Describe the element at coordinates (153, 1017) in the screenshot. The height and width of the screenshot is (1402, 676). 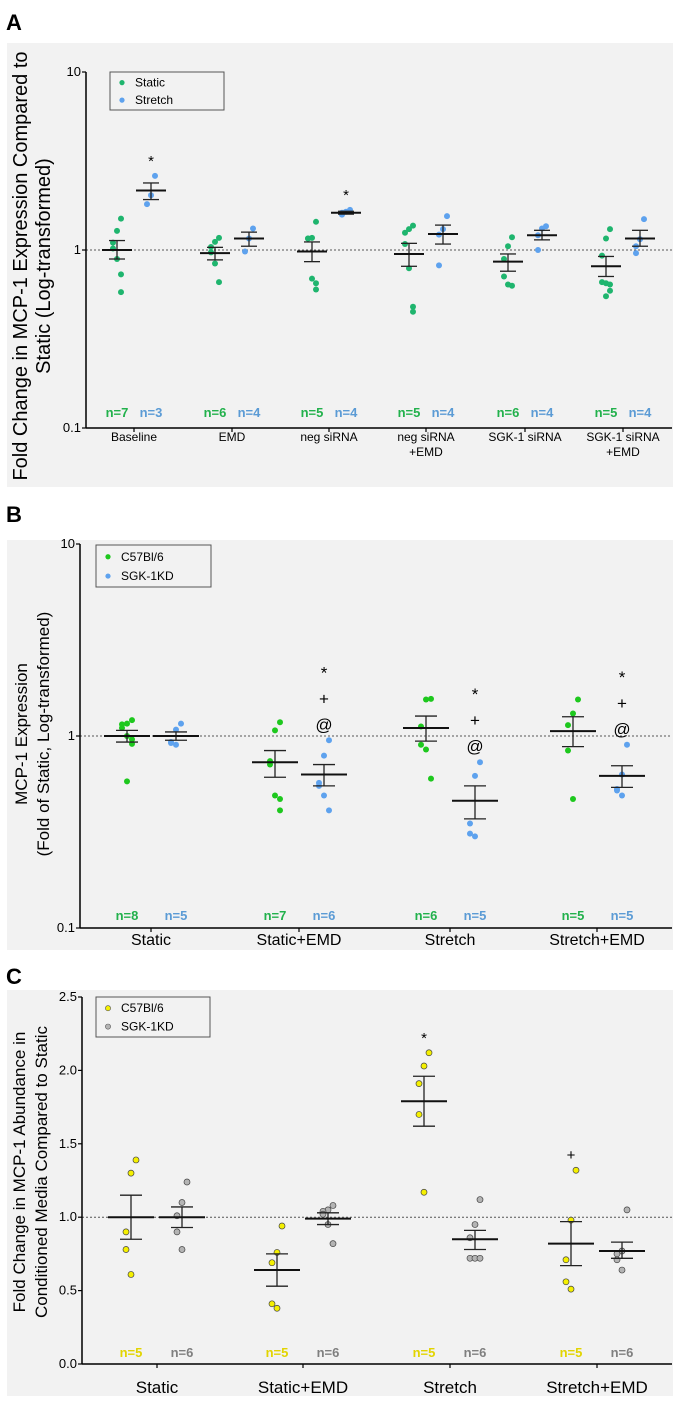
I see `legend` at that location.